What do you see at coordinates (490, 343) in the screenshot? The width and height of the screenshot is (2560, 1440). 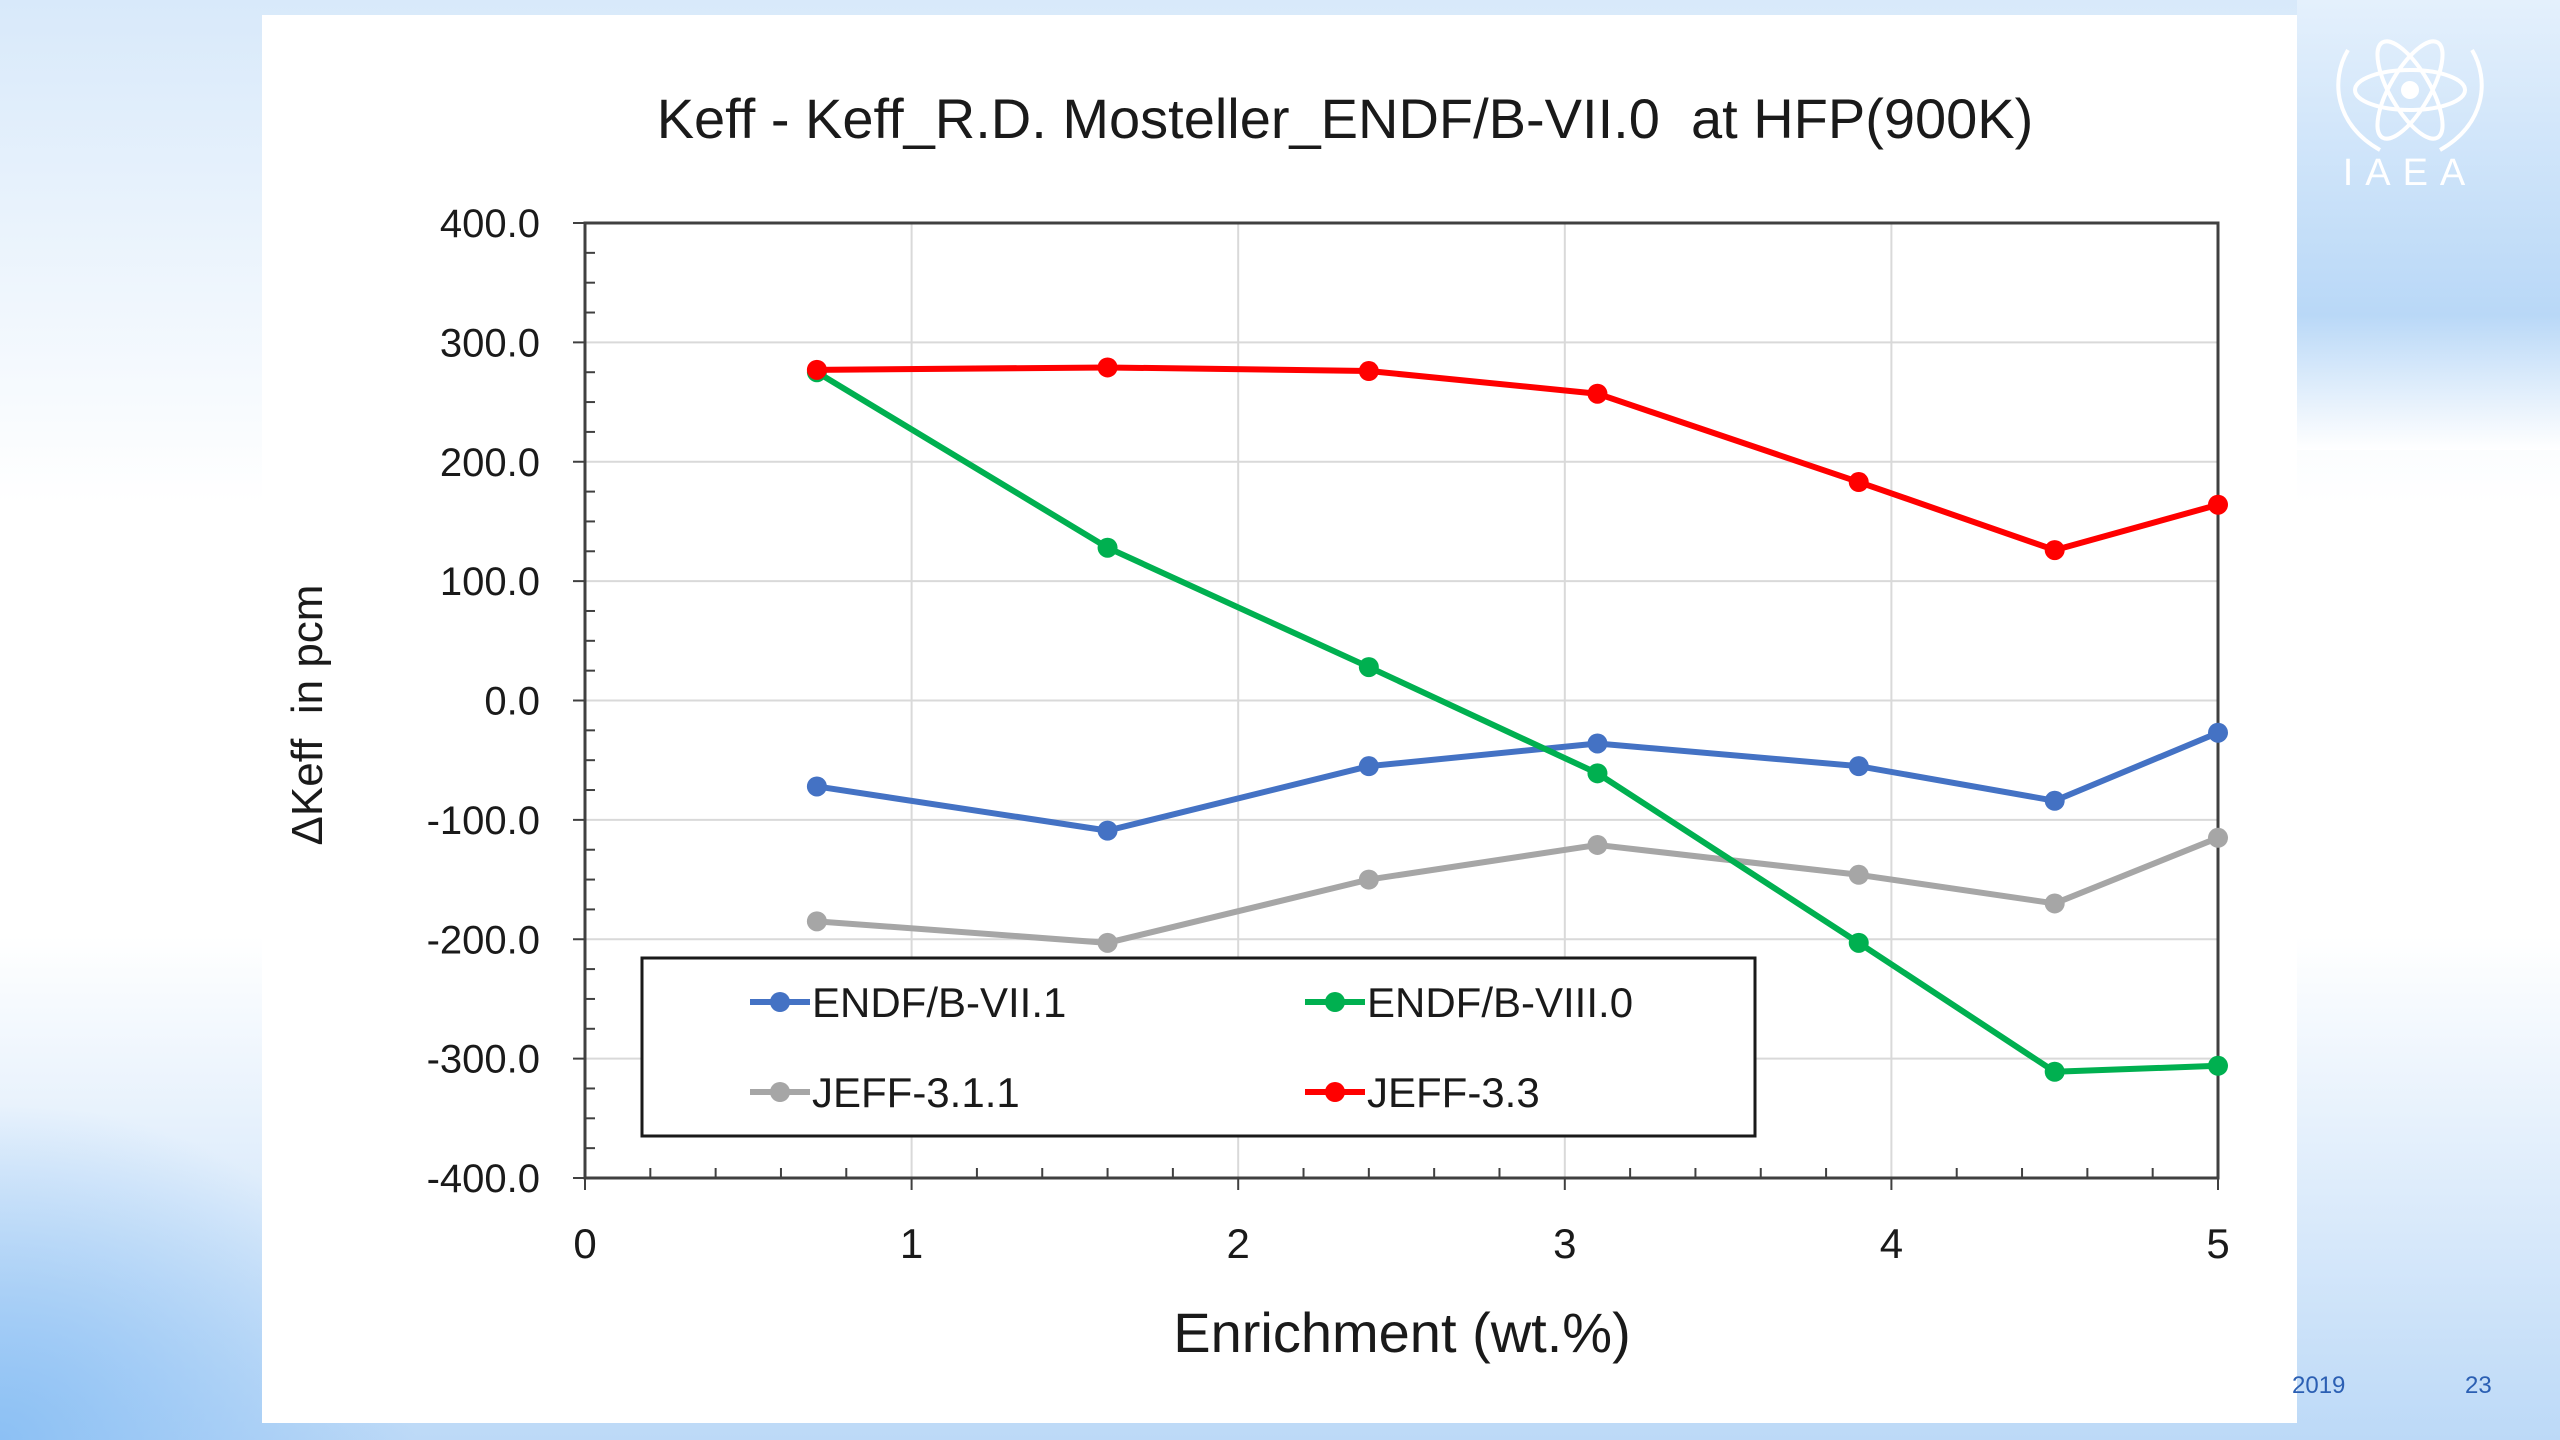 I see `y-tick-label: 300.0` at bounding box center [490, 343].